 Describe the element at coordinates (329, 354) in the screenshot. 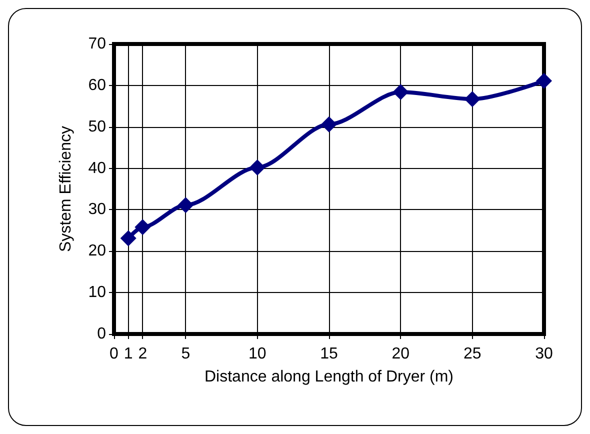

I see `x-tick-label: 15` at that location.